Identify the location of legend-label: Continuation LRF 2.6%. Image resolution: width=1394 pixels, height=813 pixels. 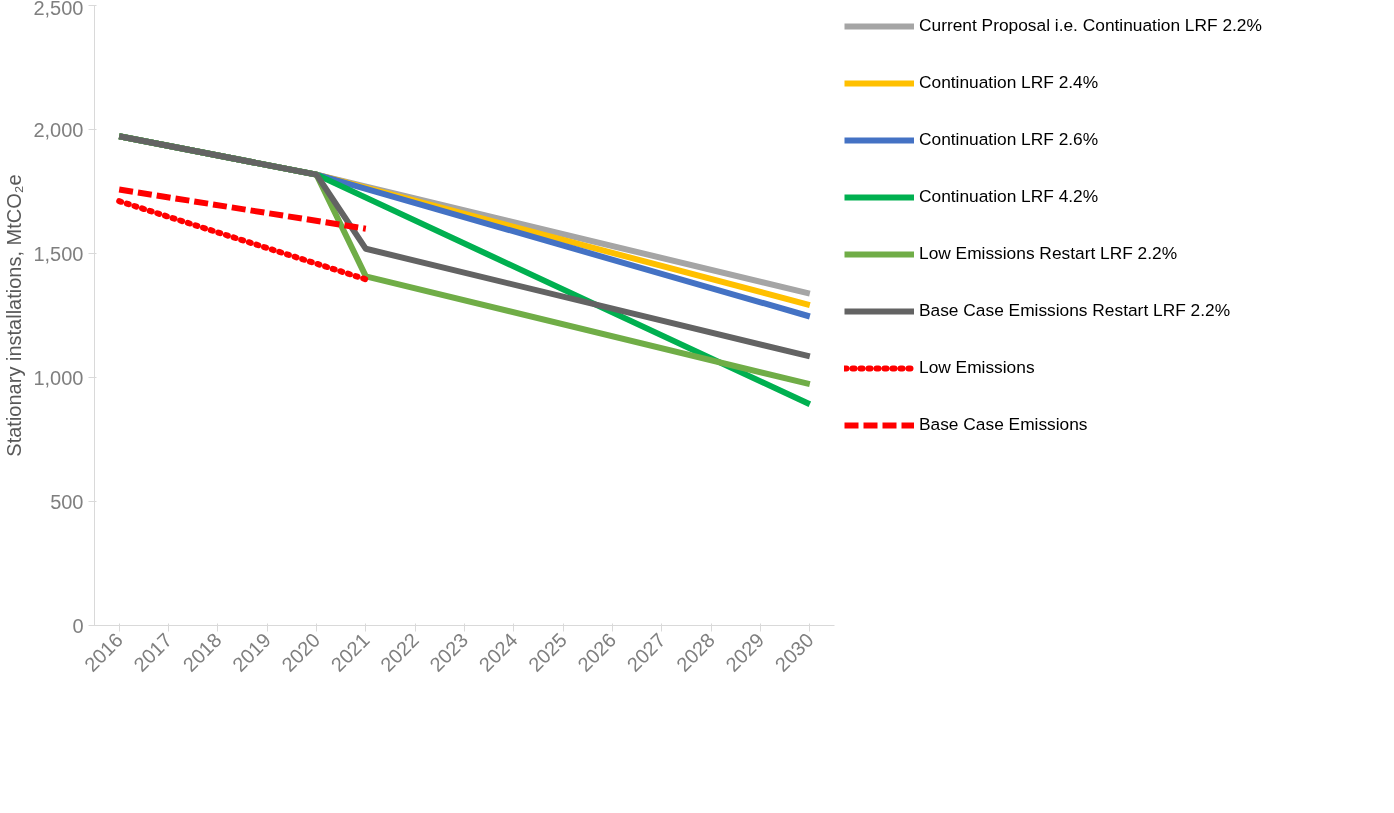
(1009, 139).